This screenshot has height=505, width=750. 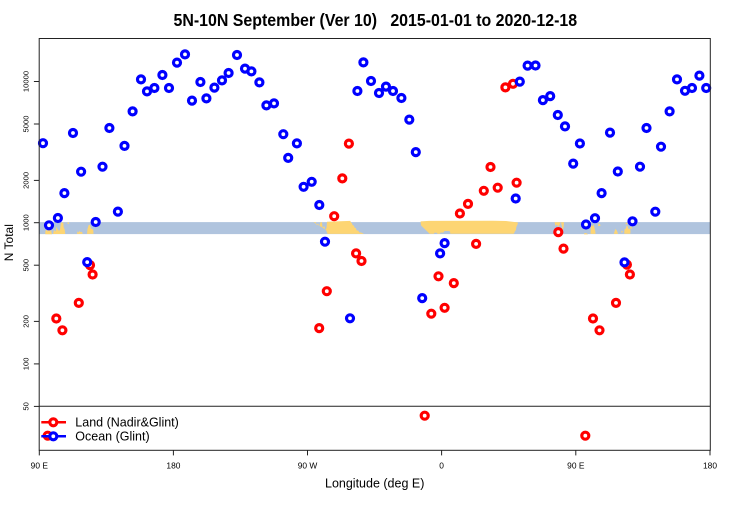 I want to click on svg-text: 90 W, so click(x=308, y=465).